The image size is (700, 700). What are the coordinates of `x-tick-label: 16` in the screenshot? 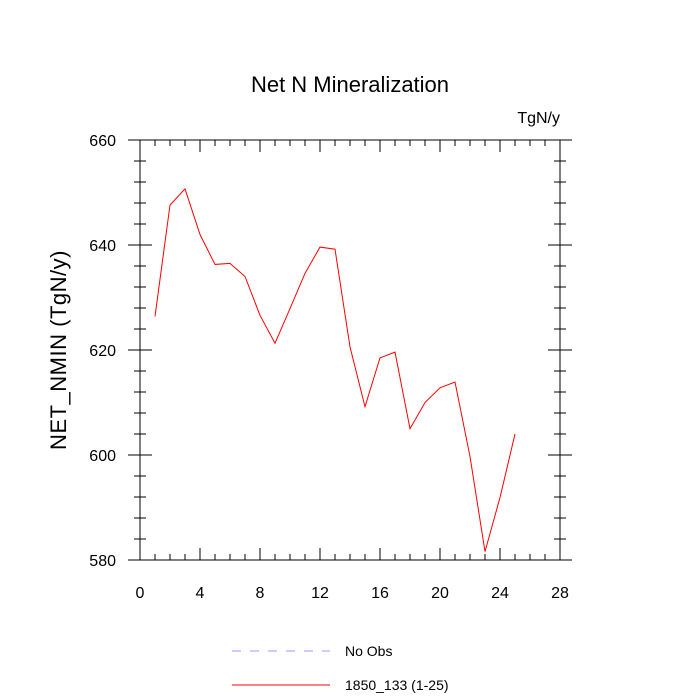 It's located at (380, 593).